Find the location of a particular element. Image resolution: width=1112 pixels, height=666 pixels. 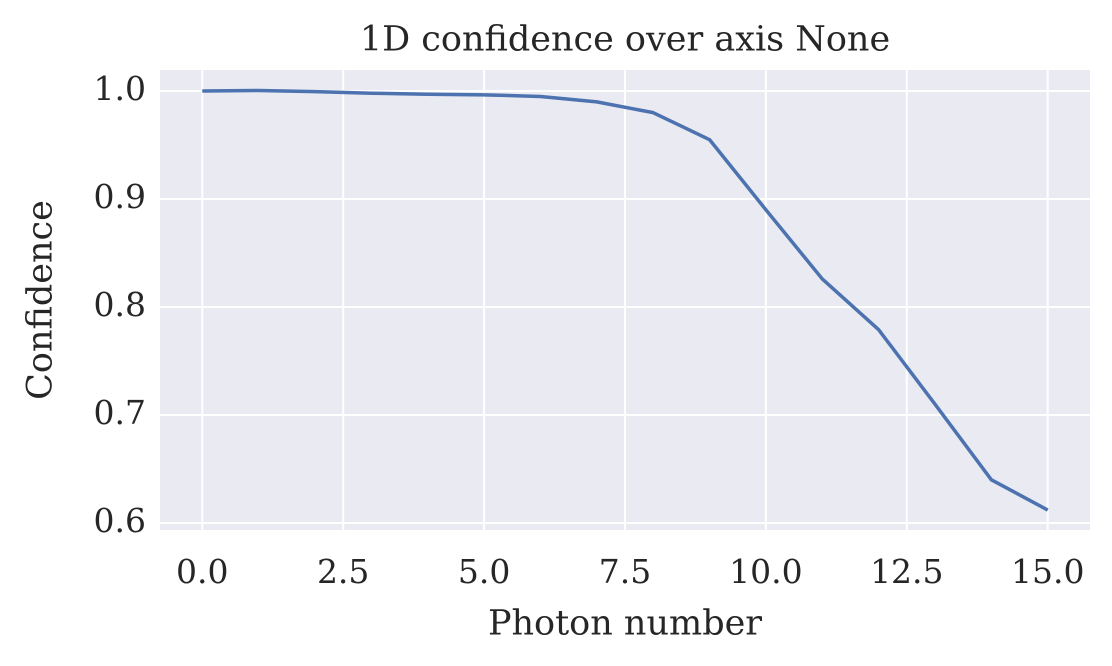

x-tick-label: 15.0 is located at coordinates (1047, 571).